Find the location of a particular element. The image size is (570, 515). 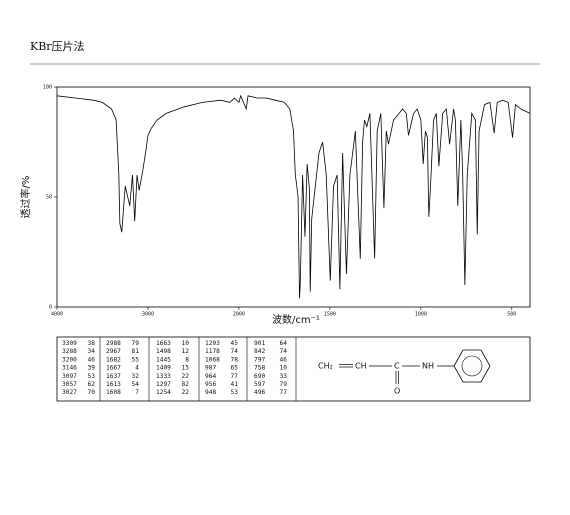

peak-wavenumber: 690 is located at coordinates (259, 376).